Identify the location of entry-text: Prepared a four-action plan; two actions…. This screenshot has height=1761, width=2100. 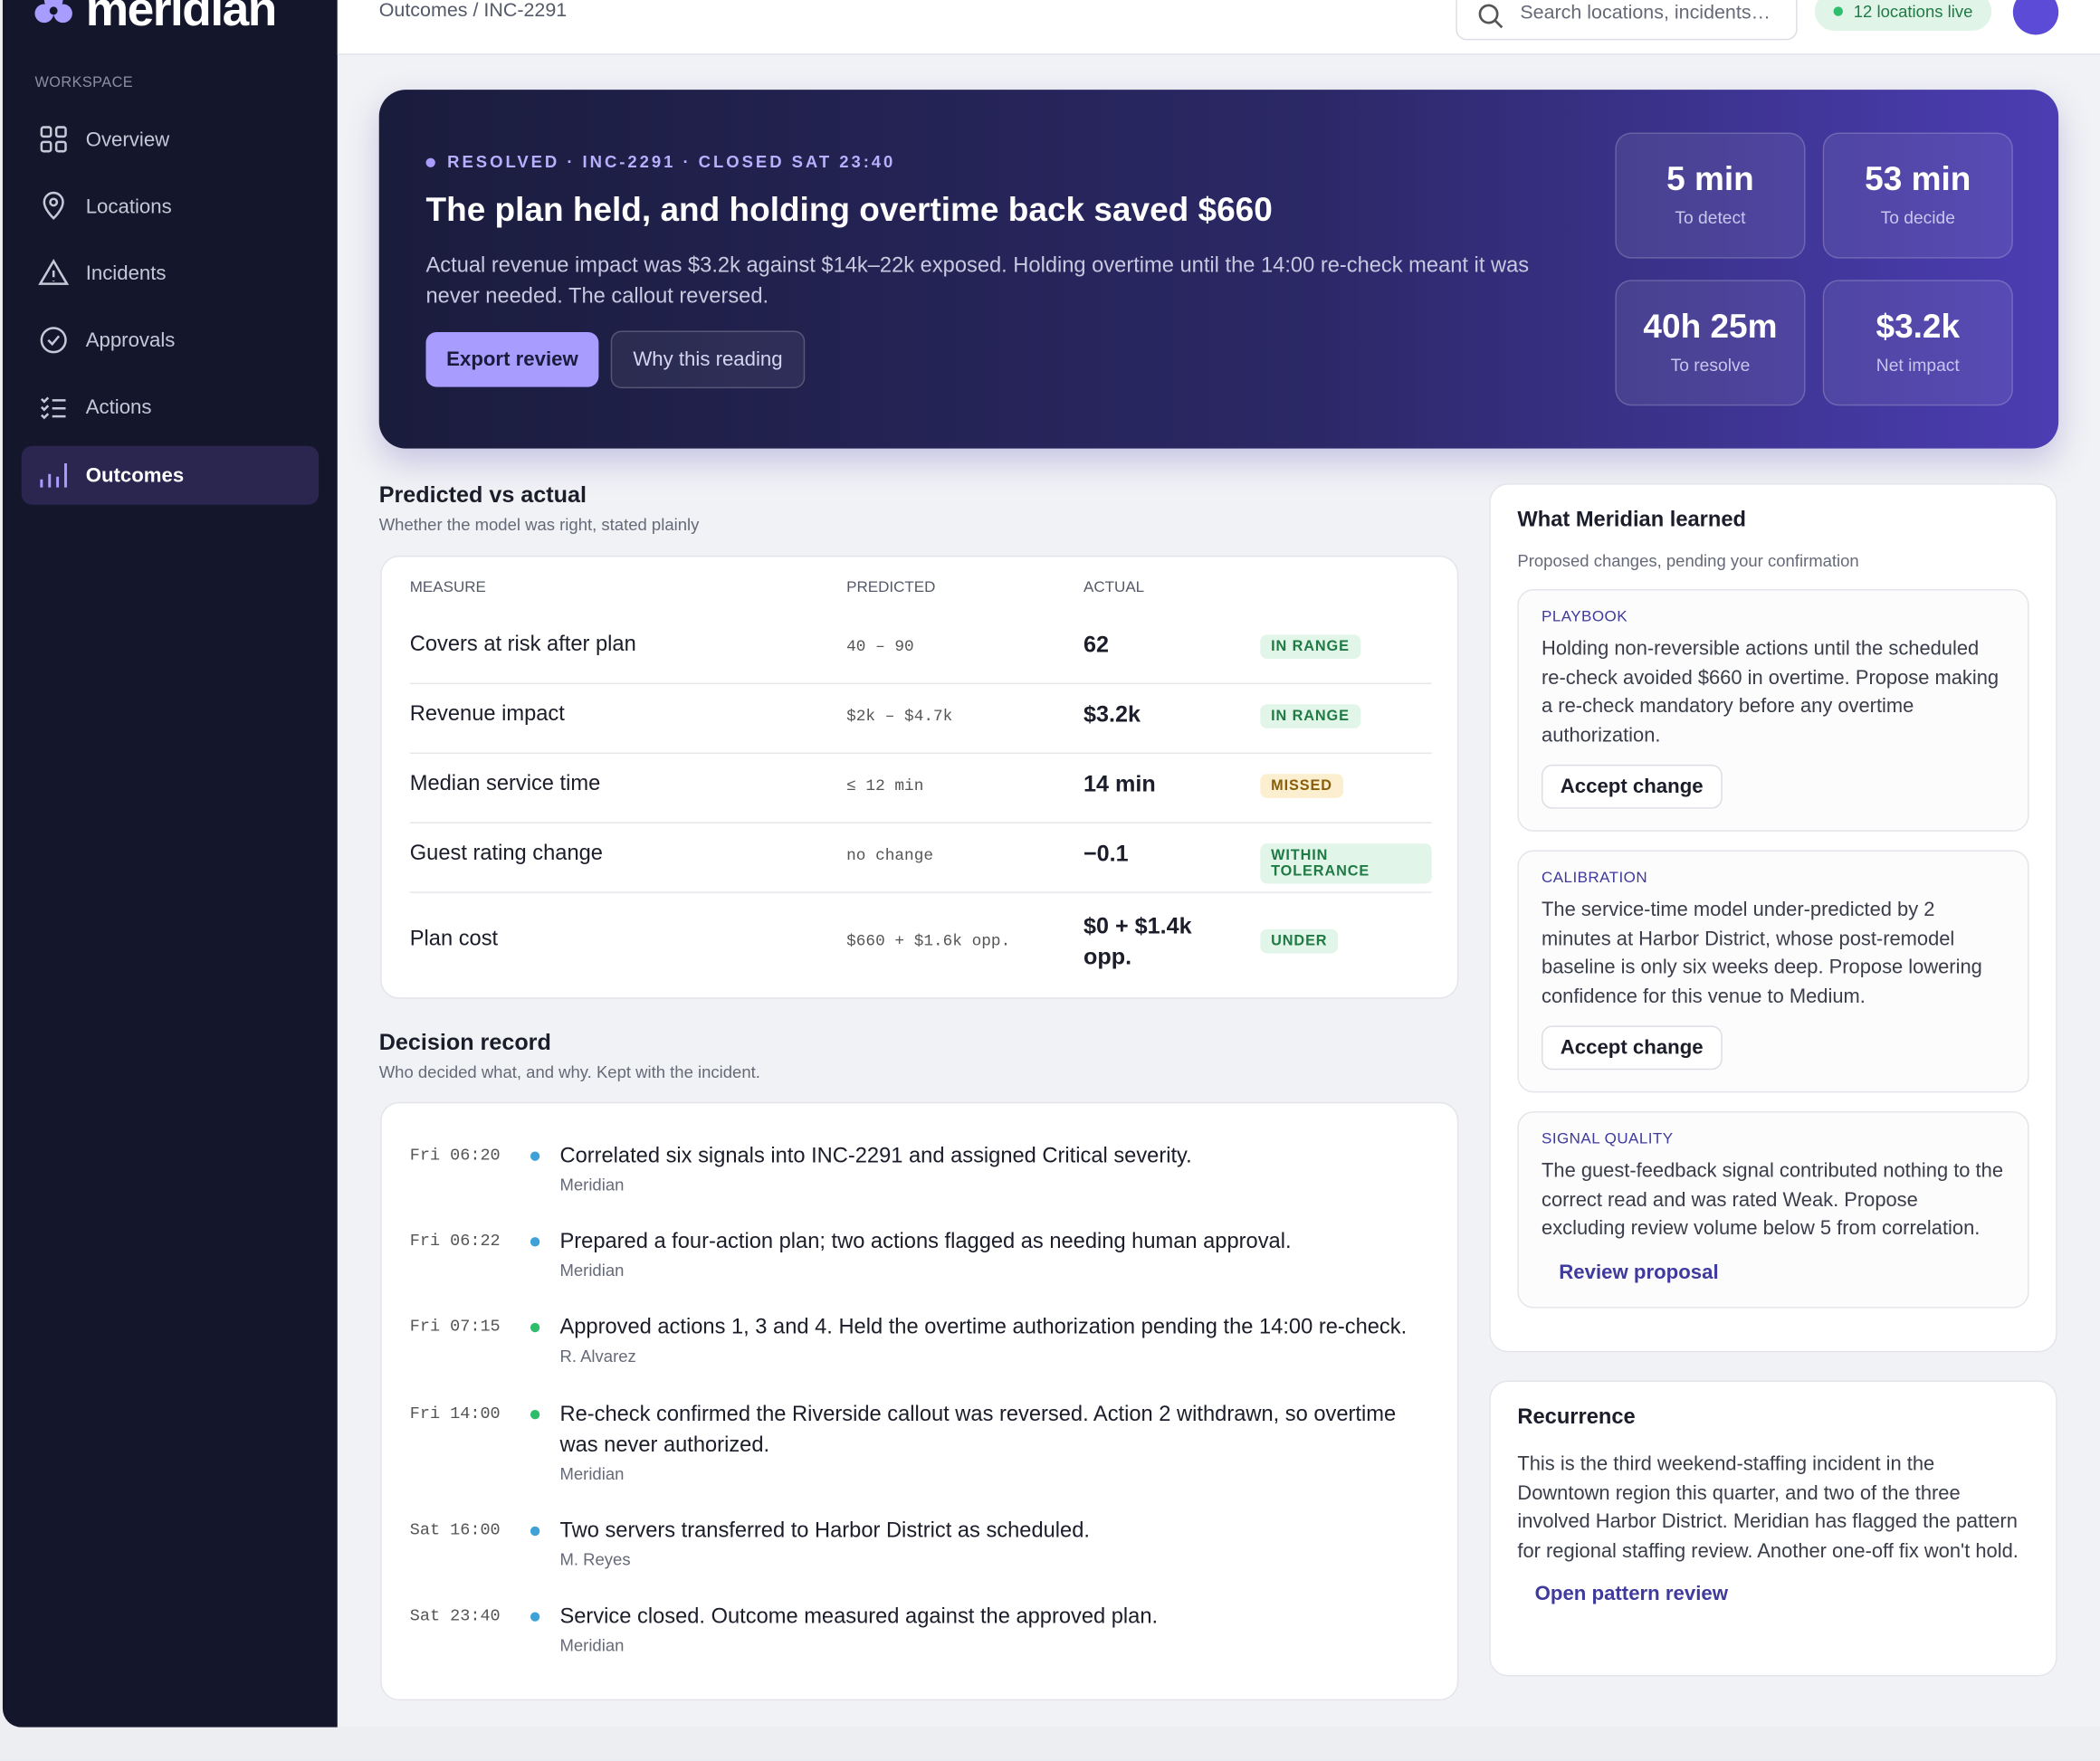
(925, 1241).